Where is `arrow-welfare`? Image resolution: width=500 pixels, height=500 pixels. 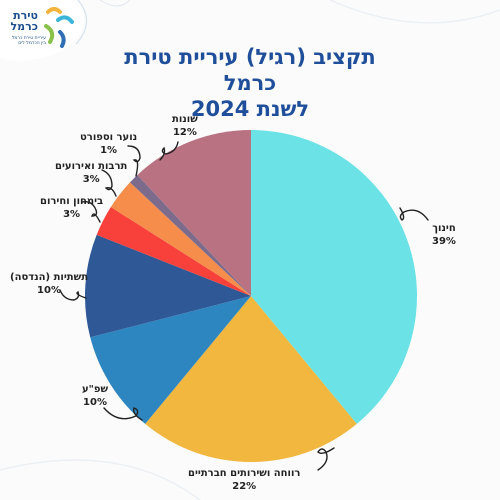 arrow-welfare is located at coordinates (326, 459).